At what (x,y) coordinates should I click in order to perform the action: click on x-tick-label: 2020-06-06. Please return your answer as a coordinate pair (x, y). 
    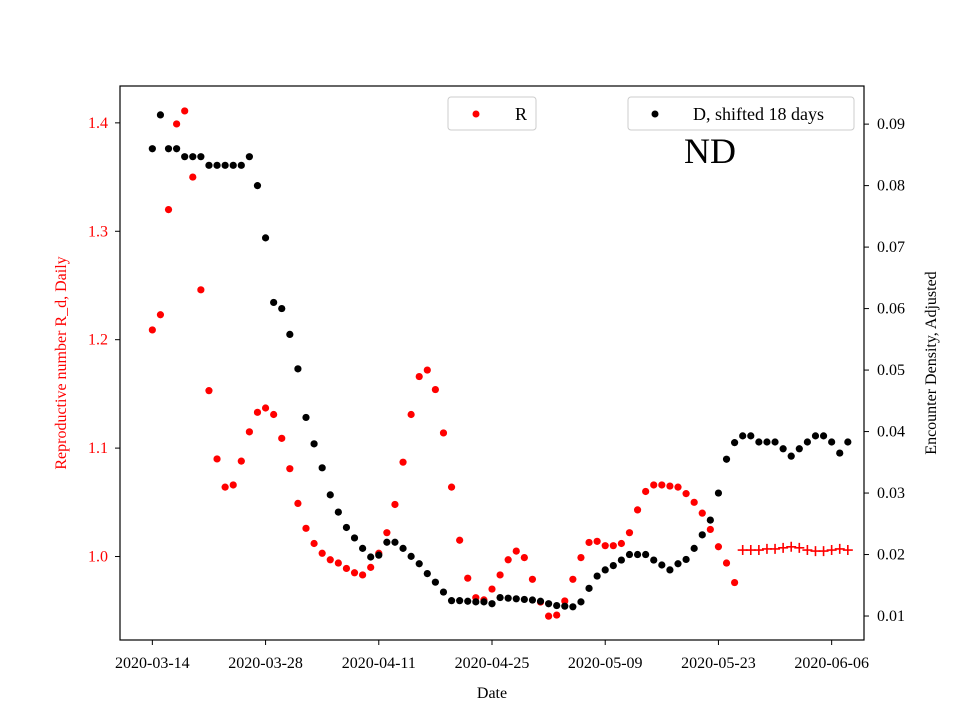
    Looking at the image, I should click on (831, 663).